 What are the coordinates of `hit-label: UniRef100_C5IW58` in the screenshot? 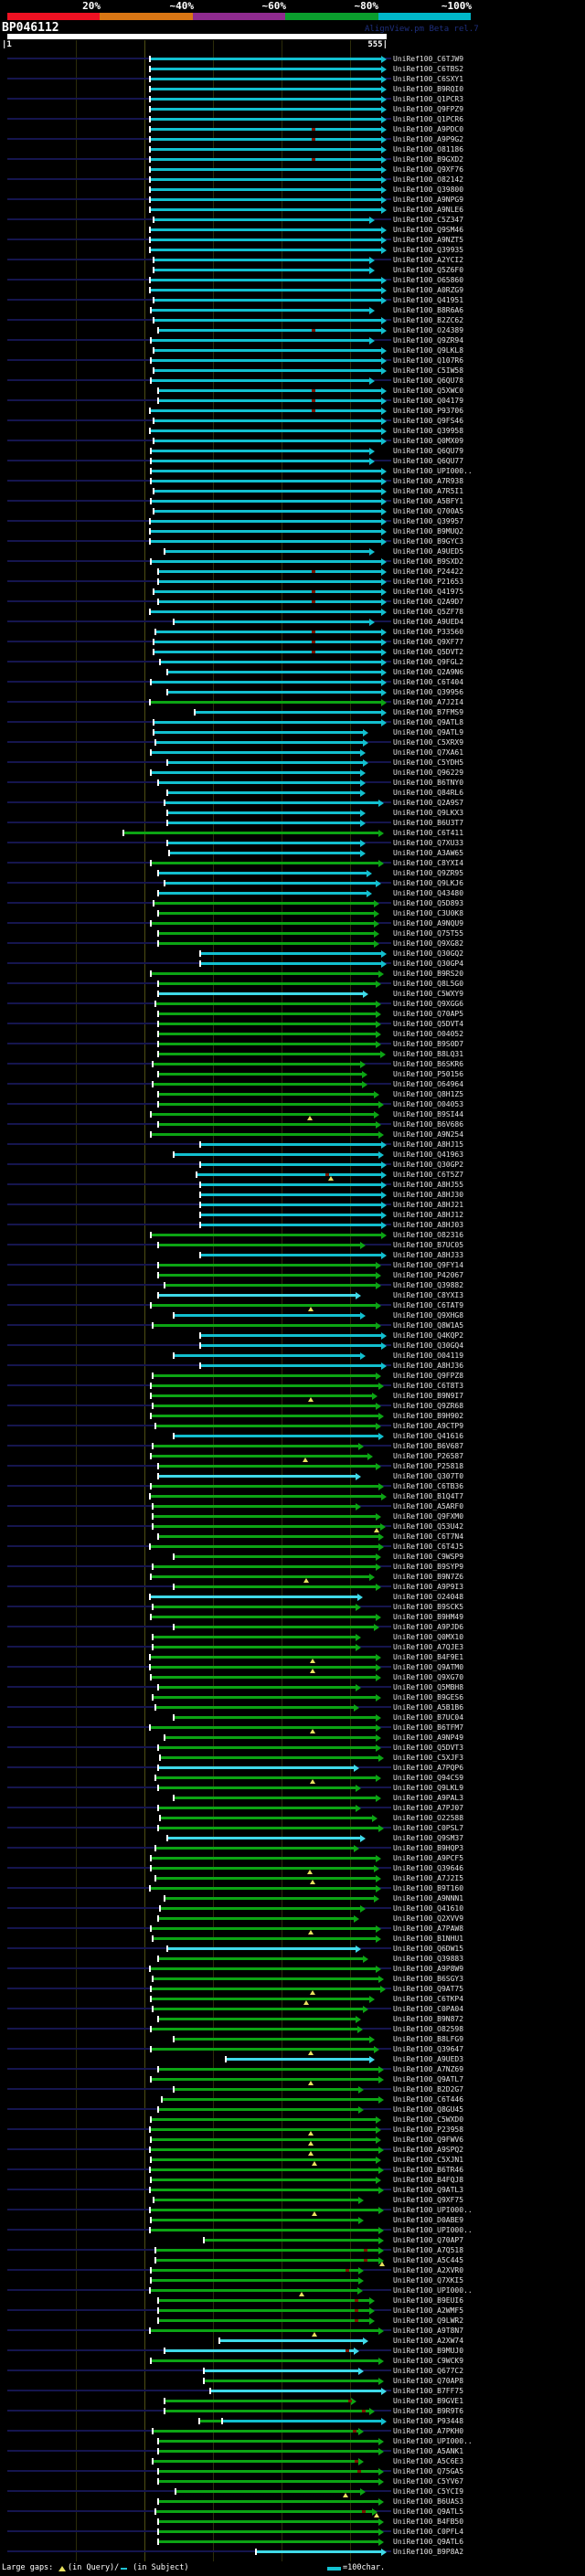 It's located at (429, 370).